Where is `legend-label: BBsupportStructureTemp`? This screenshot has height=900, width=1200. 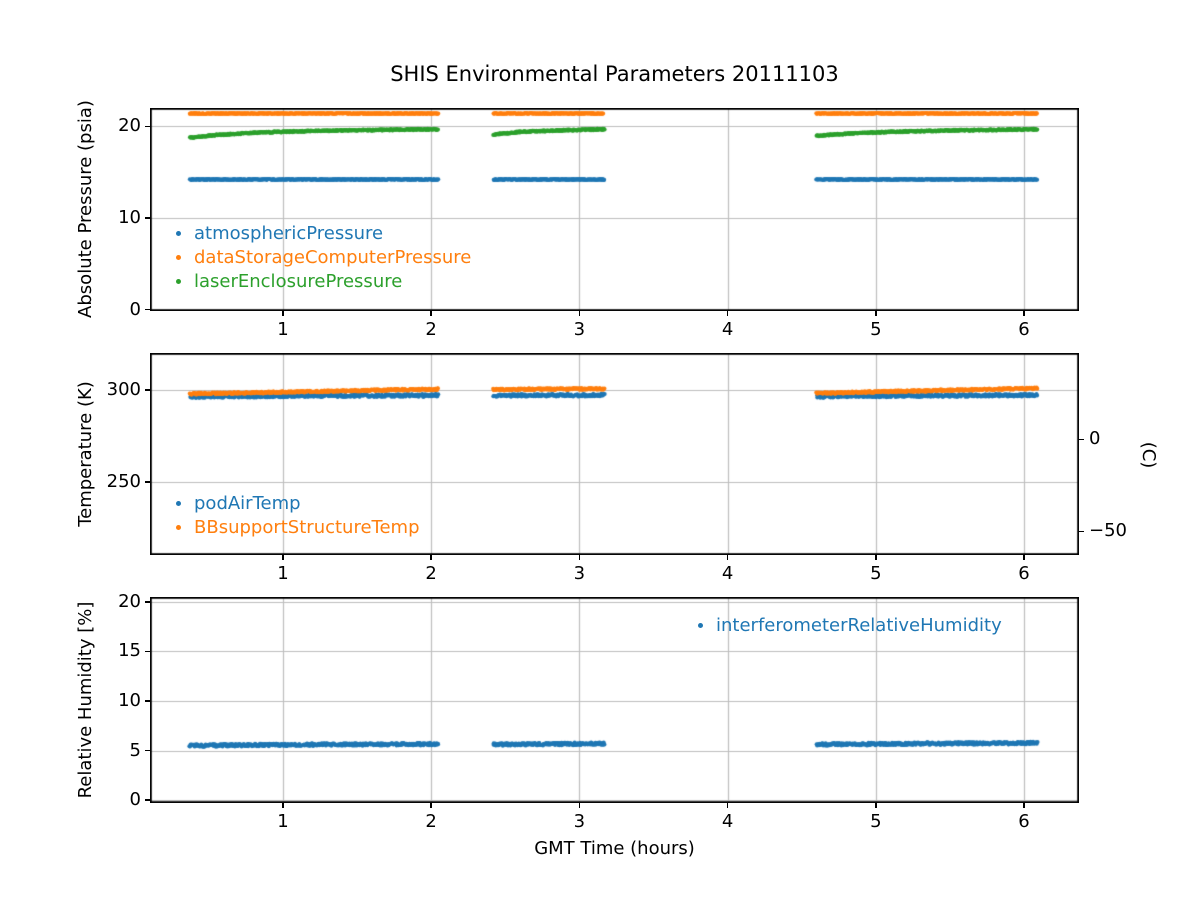
legend-label: BBsupportStructureTemp is located at coordinates (307, 527).